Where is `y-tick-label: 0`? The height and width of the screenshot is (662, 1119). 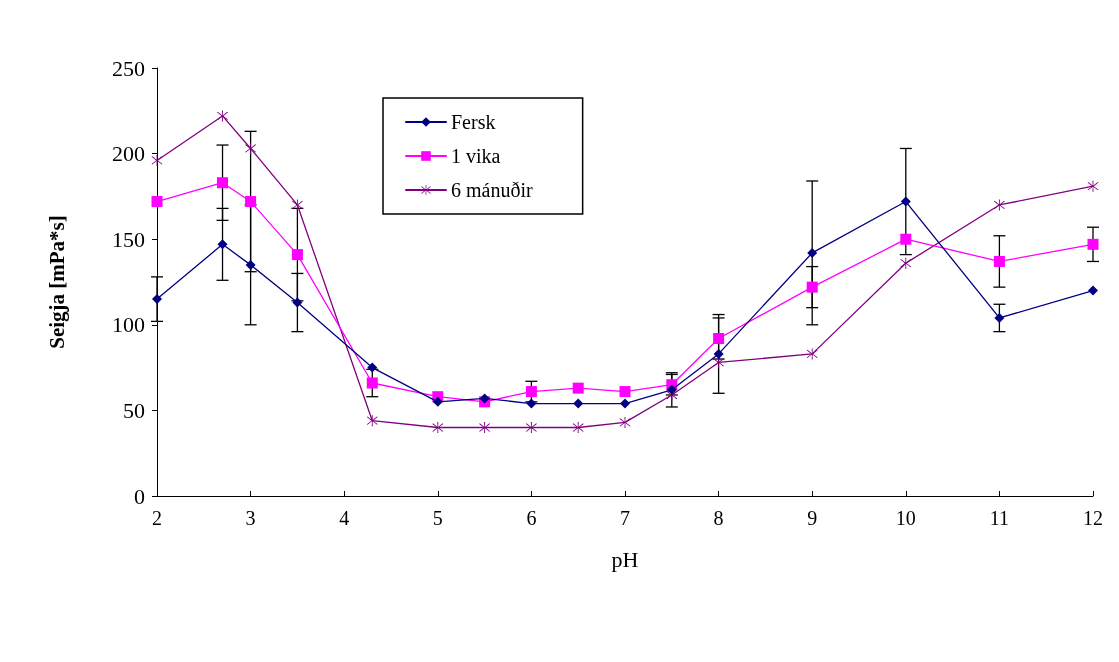 y-tick-label: 0 is located at coordinates (139, 496).